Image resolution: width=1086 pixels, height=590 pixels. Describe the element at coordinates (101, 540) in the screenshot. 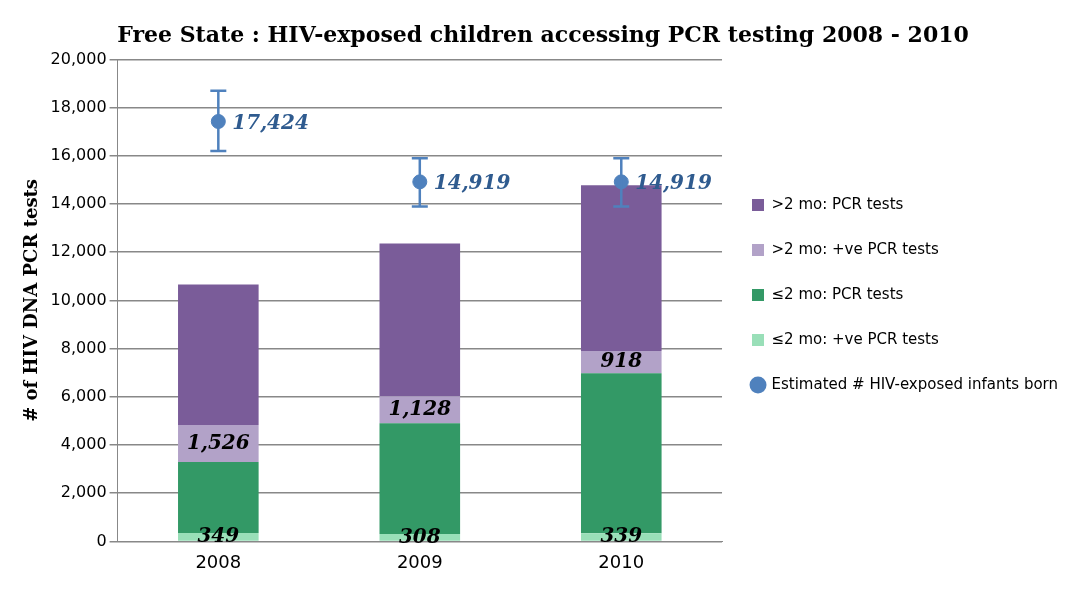

I see `y-tick-label: 0` at that location.